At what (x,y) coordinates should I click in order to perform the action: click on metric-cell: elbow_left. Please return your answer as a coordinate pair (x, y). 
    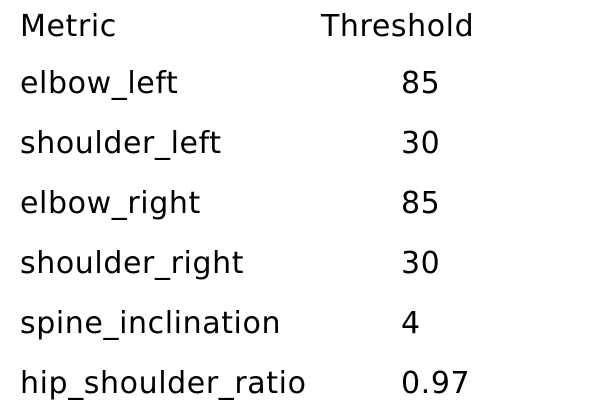
    Looking at the image, I should click on (99, 83).